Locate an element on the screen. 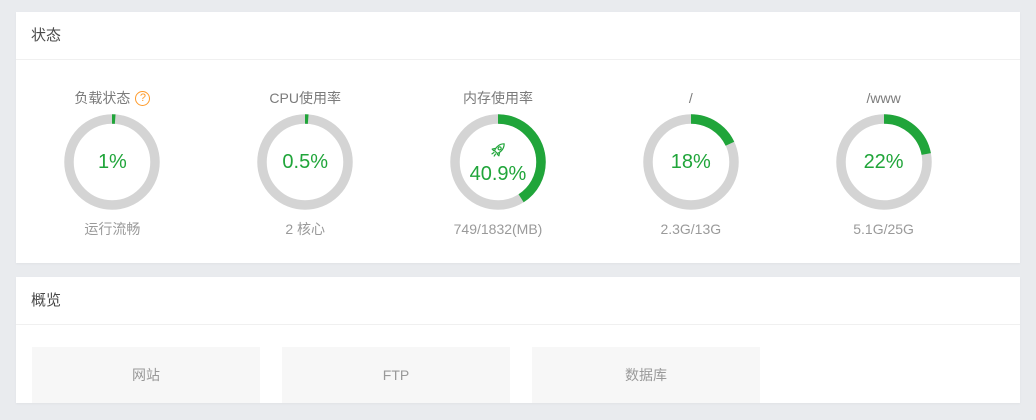 The height and width of the screenshot is (420, 1036). gauge-value: 22% is located at coordinates (883, 161).